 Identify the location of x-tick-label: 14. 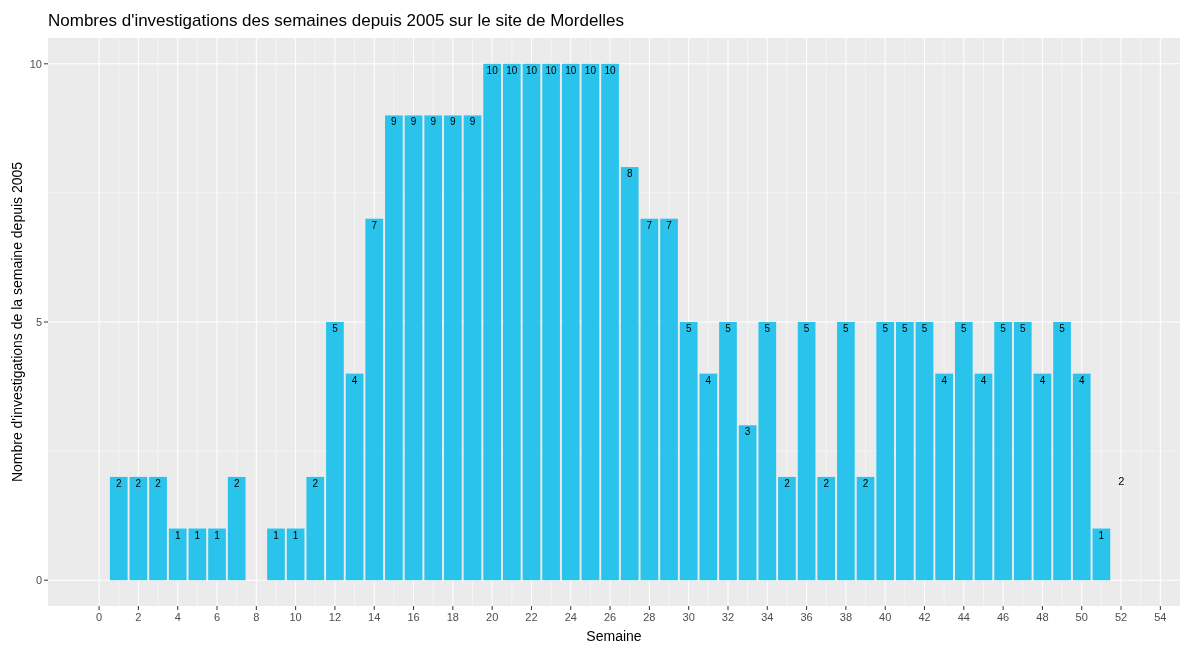
(374, 617).